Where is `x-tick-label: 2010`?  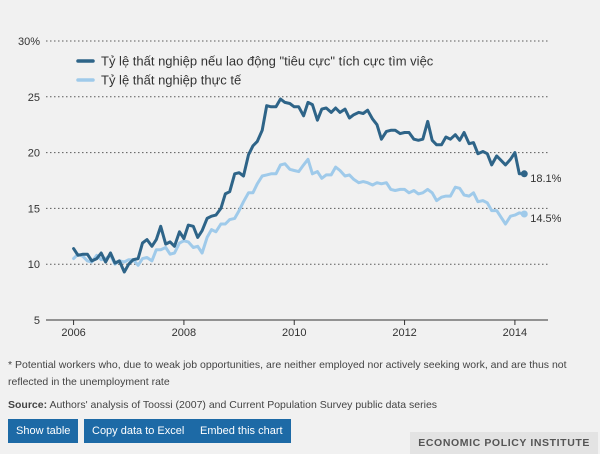 x-tick-label: 2010 is located at coordinates (294, 333).